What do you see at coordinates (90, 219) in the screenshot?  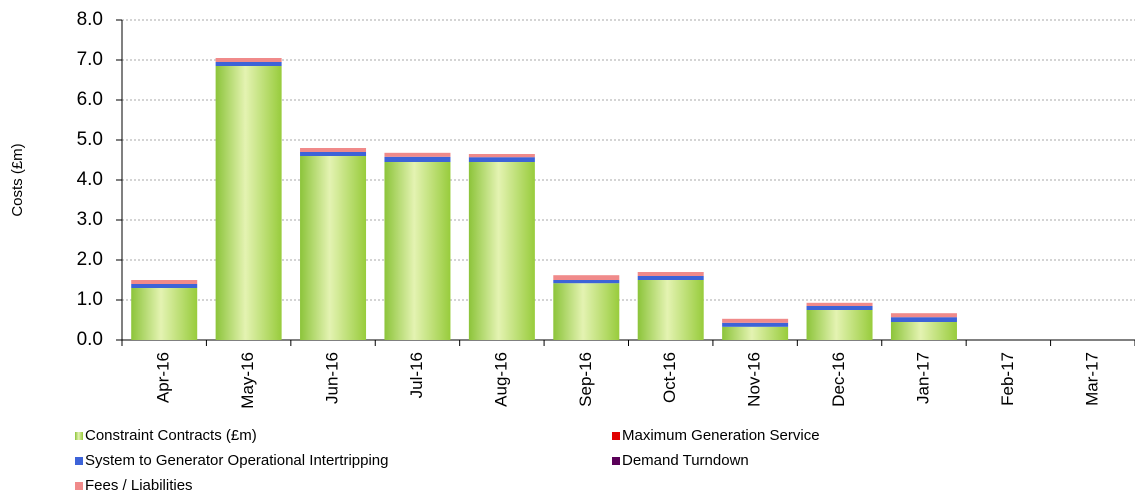 I see `y-tick-label: 3.0` at bounding box center [90, 219].